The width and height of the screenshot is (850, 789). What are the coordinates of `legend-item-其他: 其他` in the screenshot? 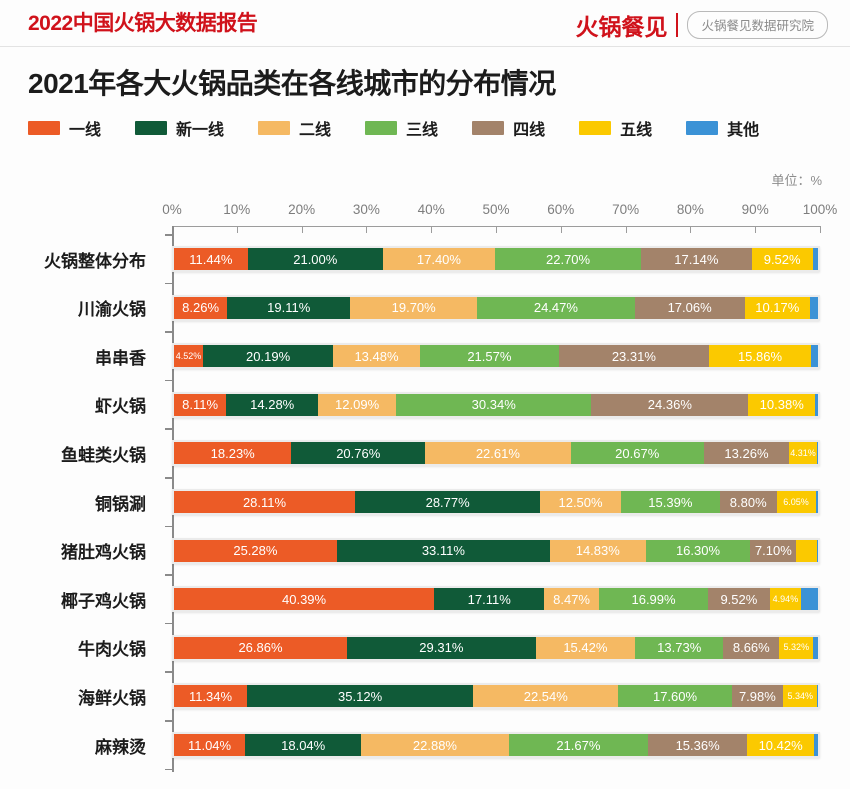 It's located at (722, 128).